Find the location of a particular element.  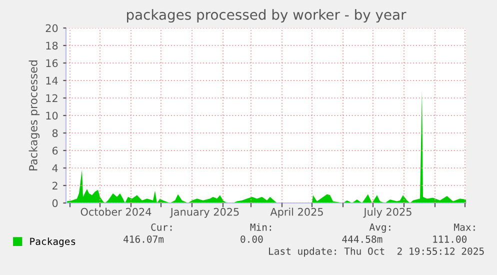

text: Max: is located at coordinates (464, 227).